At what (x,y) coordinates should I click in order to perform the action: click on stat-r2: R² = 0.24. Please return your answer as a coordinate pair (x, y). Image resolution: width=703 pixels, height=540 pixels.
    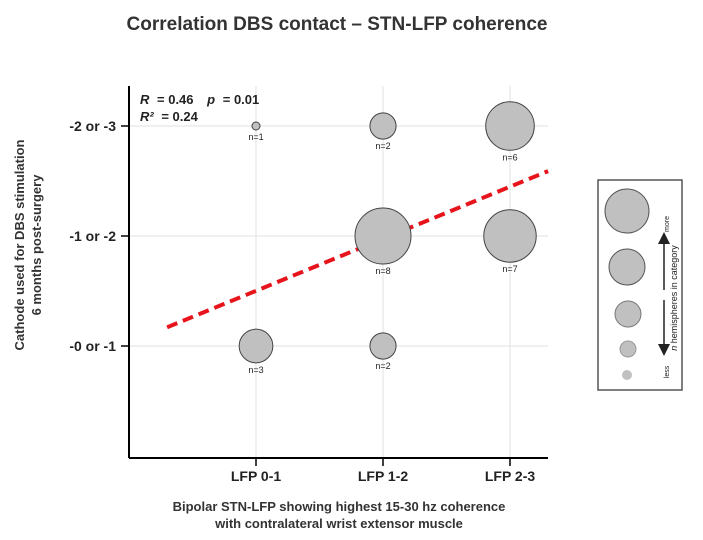
    Looking at the image, I should click on (169, 116).